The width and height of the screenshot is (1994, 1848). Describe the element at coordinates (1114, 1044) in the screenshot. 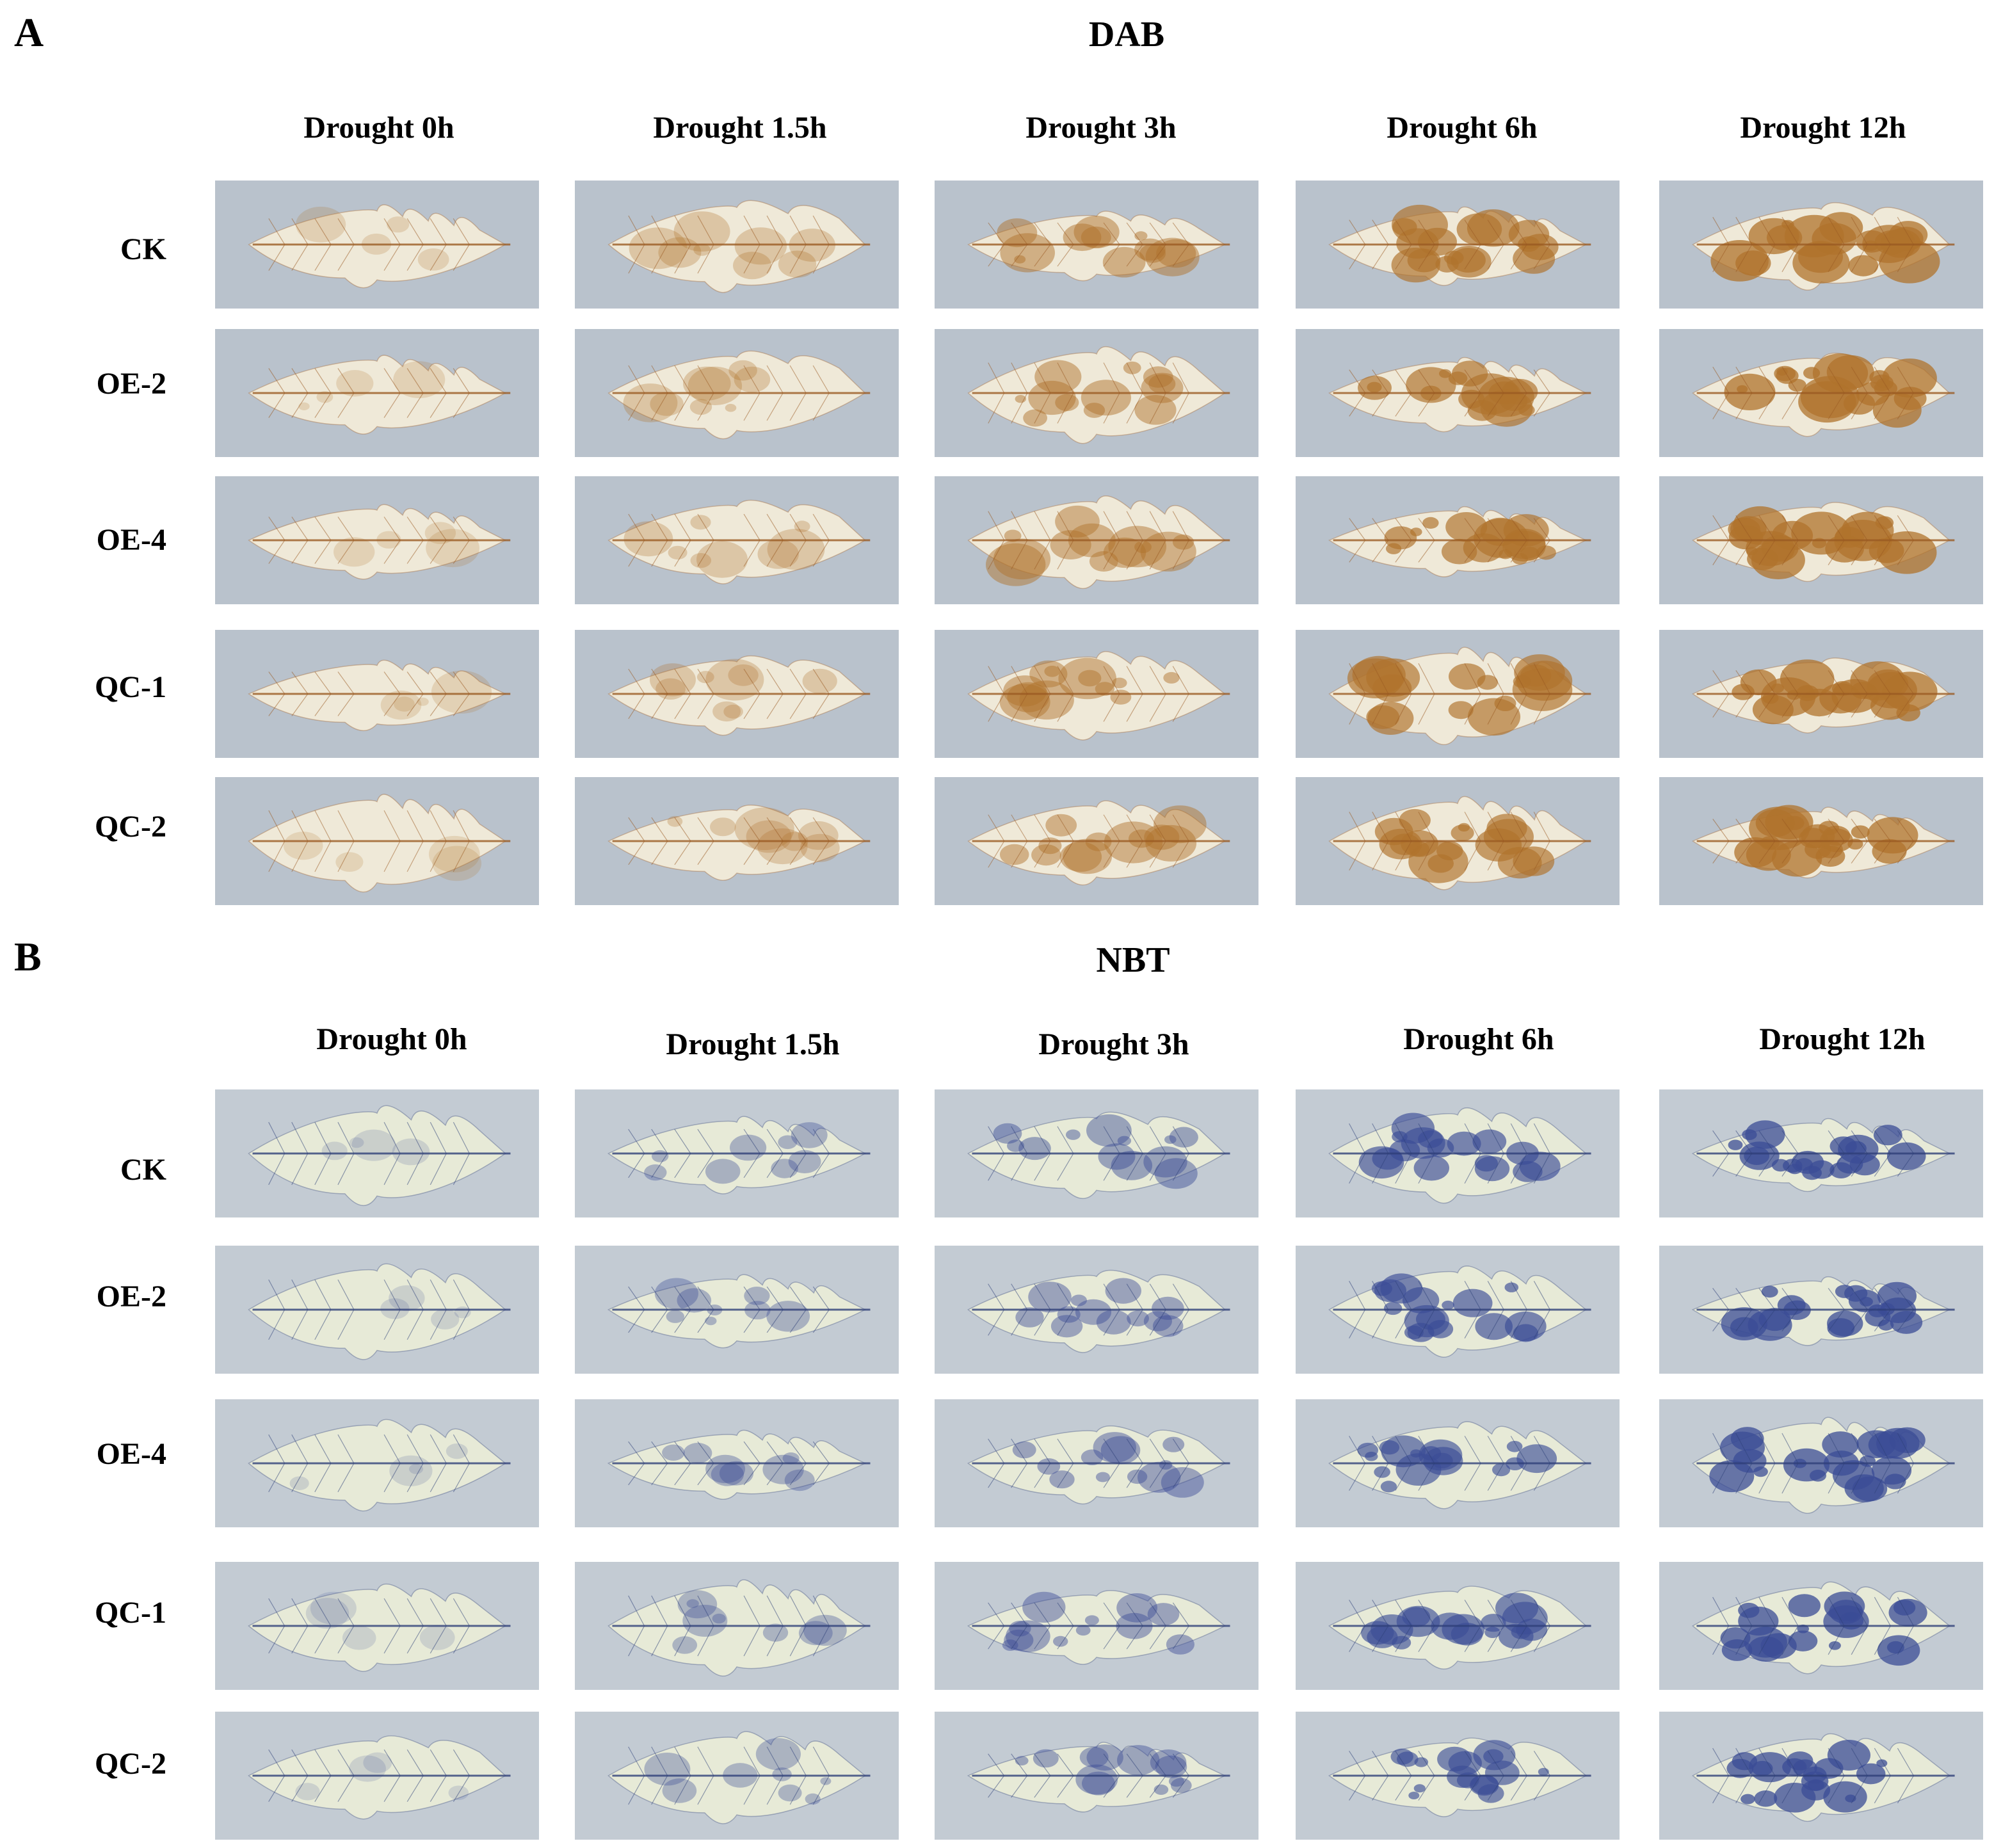

I see `panel-b-col-2: Drought 3h` at that location.